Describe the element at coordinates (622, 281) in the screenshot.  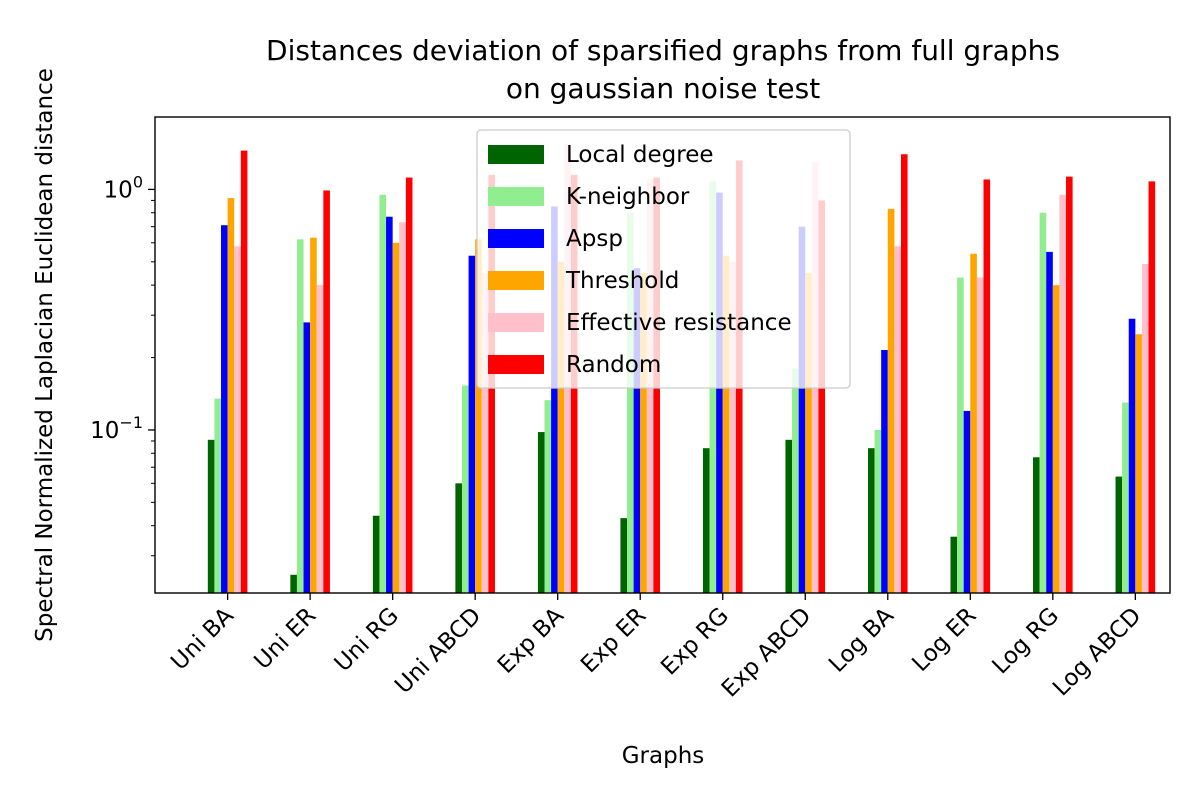
I see `legend-label: Threshold` at that location.